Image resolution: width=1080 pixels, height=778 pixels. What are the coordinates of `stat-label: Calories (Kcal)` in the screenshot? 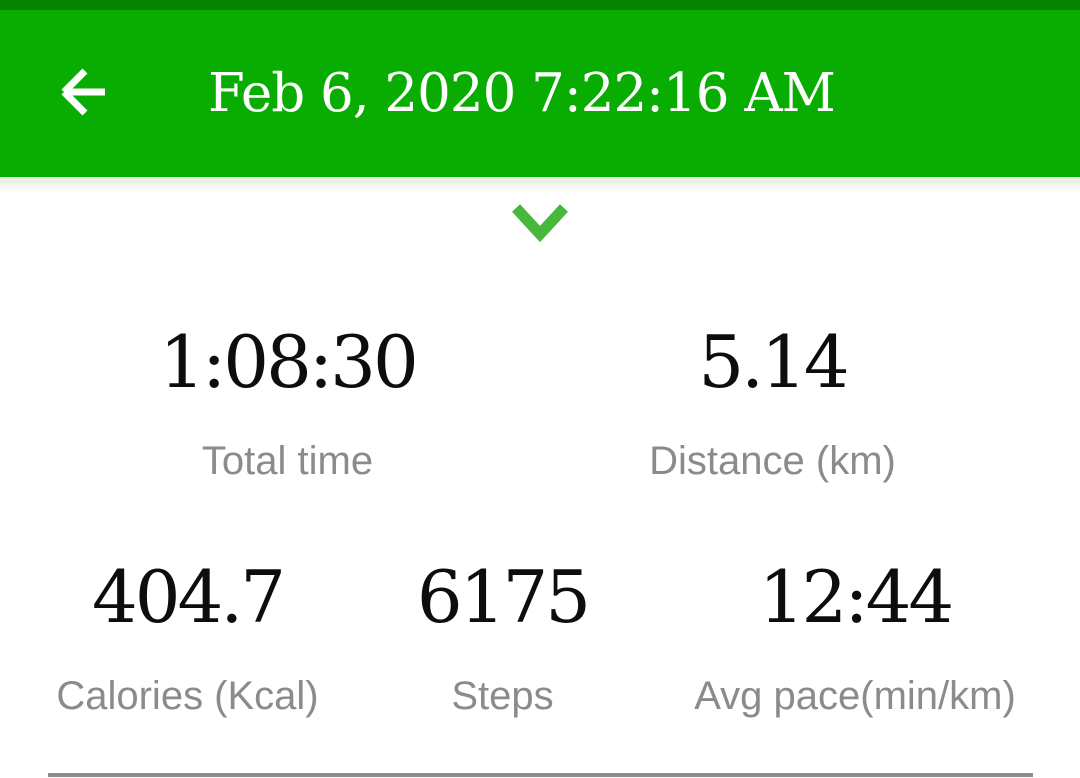 It's located at (187, 696).